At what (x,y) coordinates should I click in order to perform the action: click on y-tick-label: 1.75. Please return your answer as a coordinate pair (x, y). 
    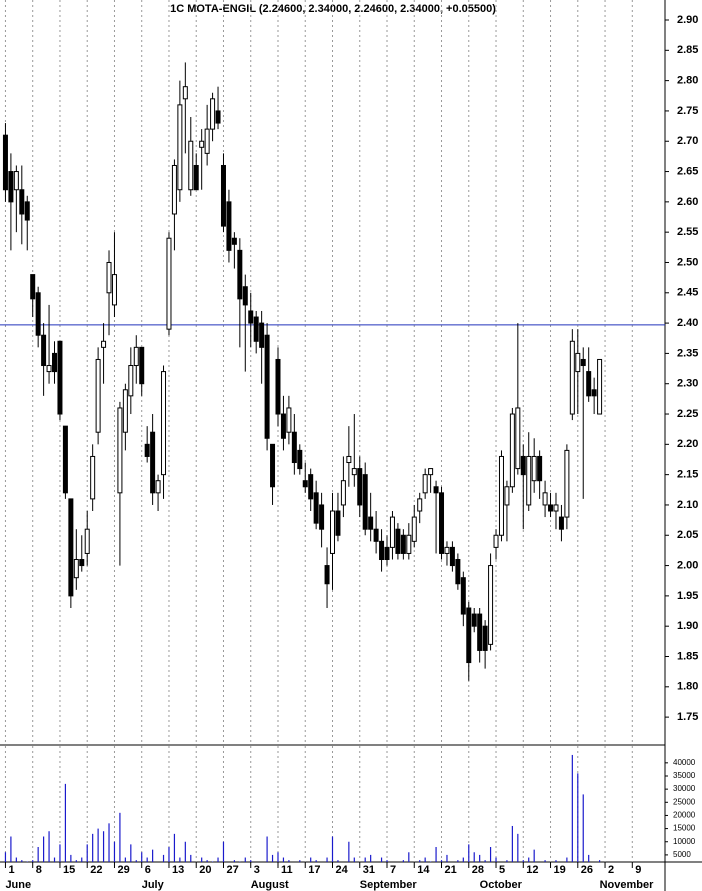
    Looking at the image, I should click on (687, 717).